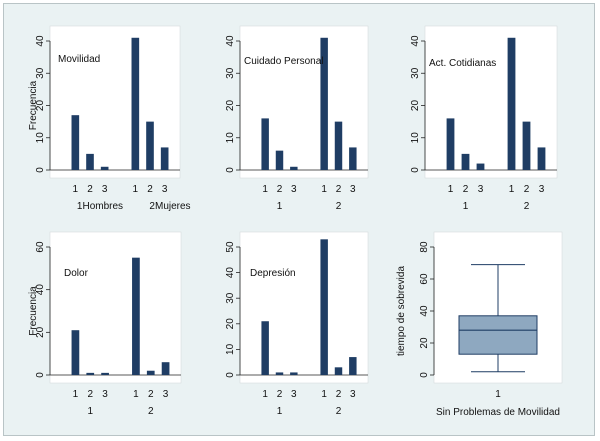 The width and height of the screenshot is (600, 441). Describe the element at coordinates (100, 206) in the screenshot. I see `group-label: 1Hombres` at that location.